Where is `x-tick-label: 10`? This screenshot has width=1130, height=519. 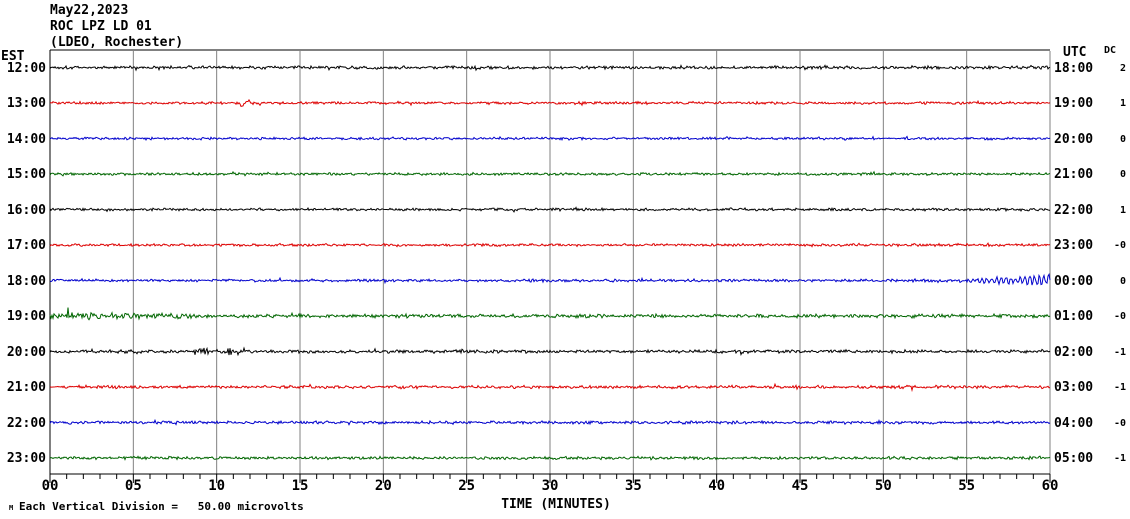
x-tick-label: 10 is located at coordinates (217, 486).